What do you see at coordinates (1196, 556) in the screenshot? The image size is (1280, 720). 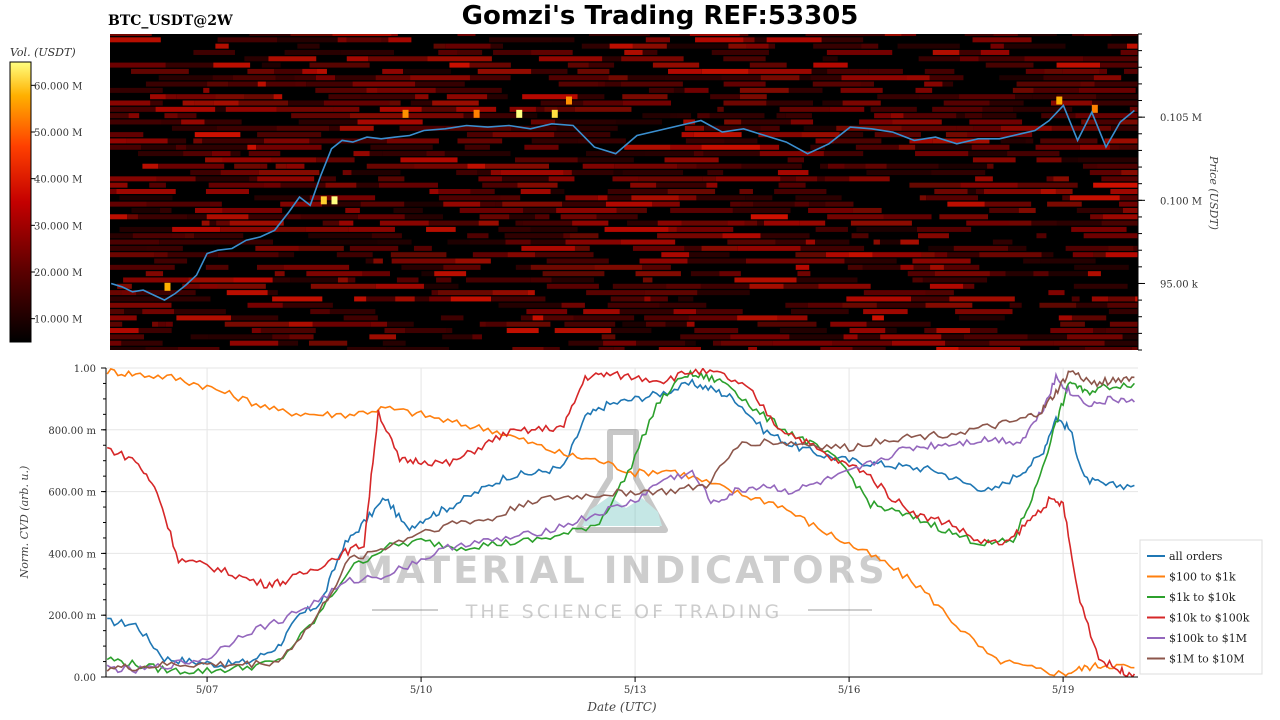 I see `legend-entry-label: all orders` at bounding box center [1196, 556].